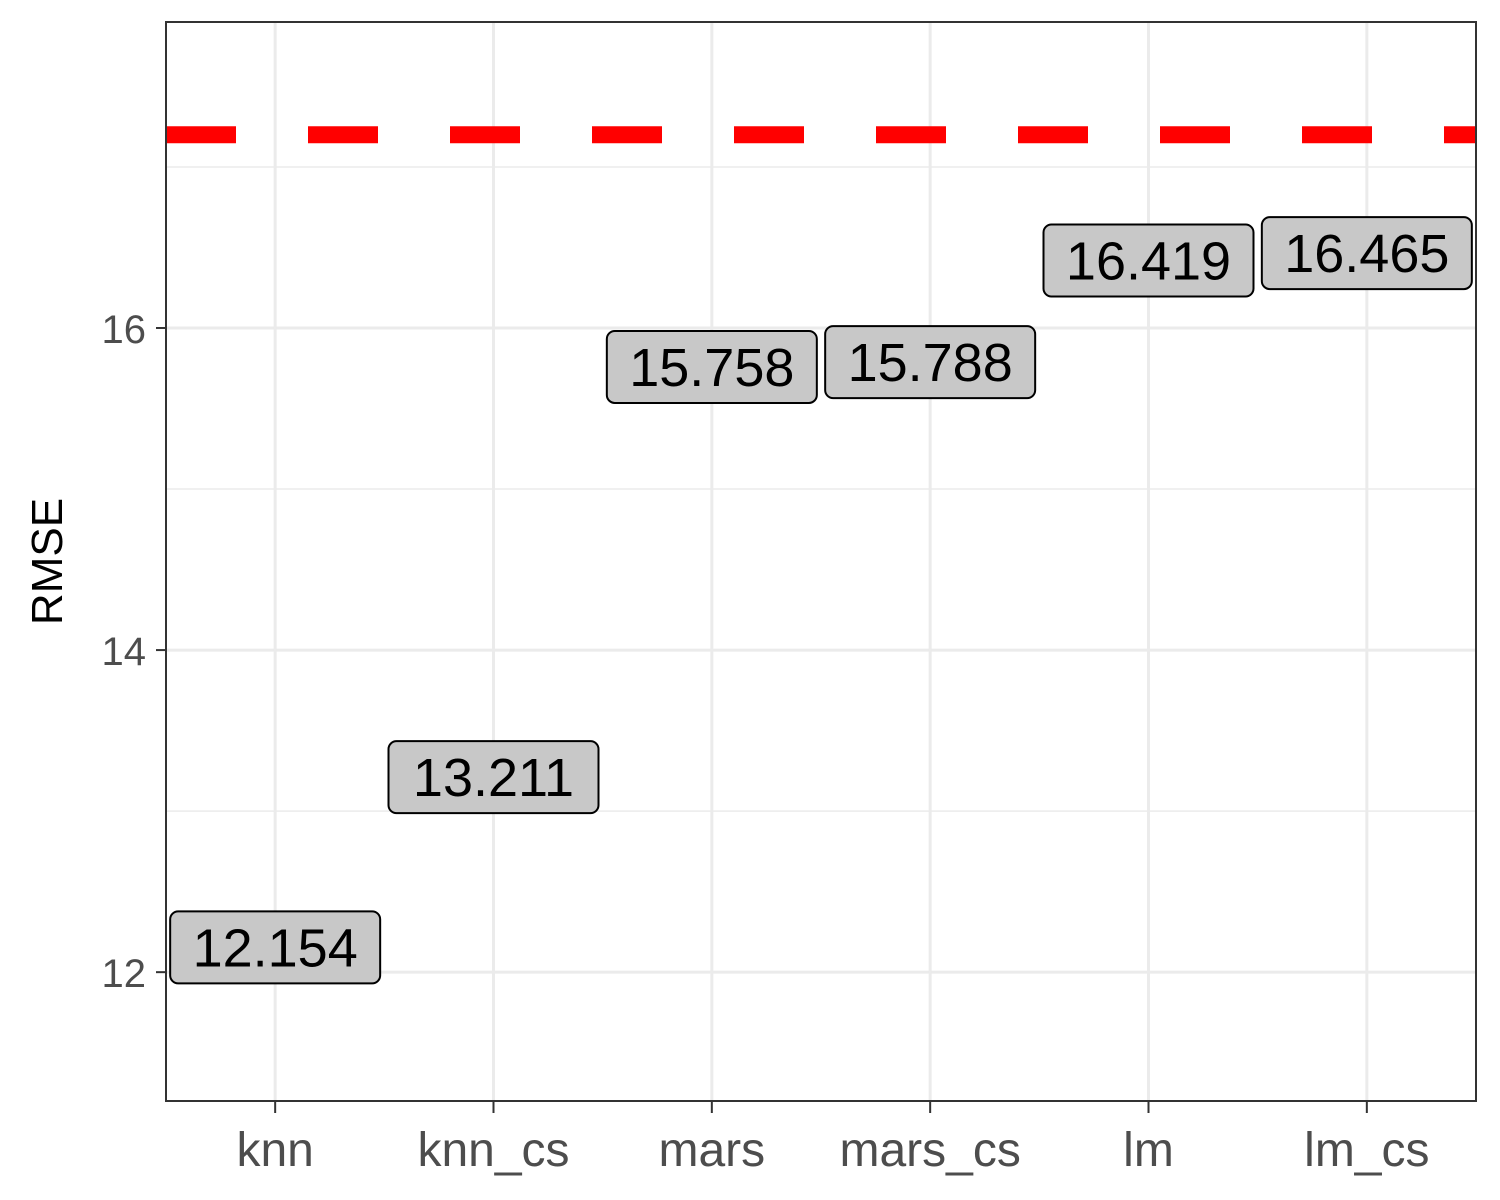 This screenshot has height=1200, width=1500. What do you see at coordinates (1148, 1150) in the screenshot?
I see `x-tick-label: lm` at bounding box center [1148, 1150].